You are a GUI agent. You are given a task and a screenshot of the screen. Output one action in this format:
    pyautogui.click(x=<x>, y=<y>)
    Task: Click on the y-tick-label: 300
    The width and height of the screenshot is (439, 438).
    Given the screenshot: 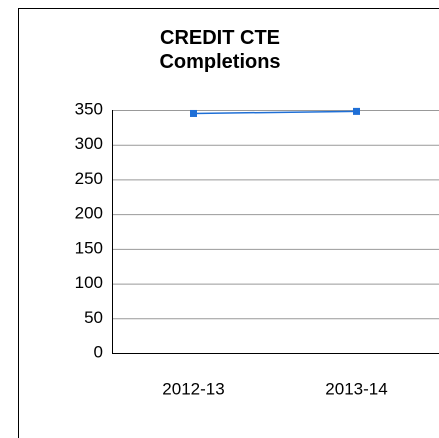 What is the action you would take?
    pyautogui.click(x=89, y=143)
    